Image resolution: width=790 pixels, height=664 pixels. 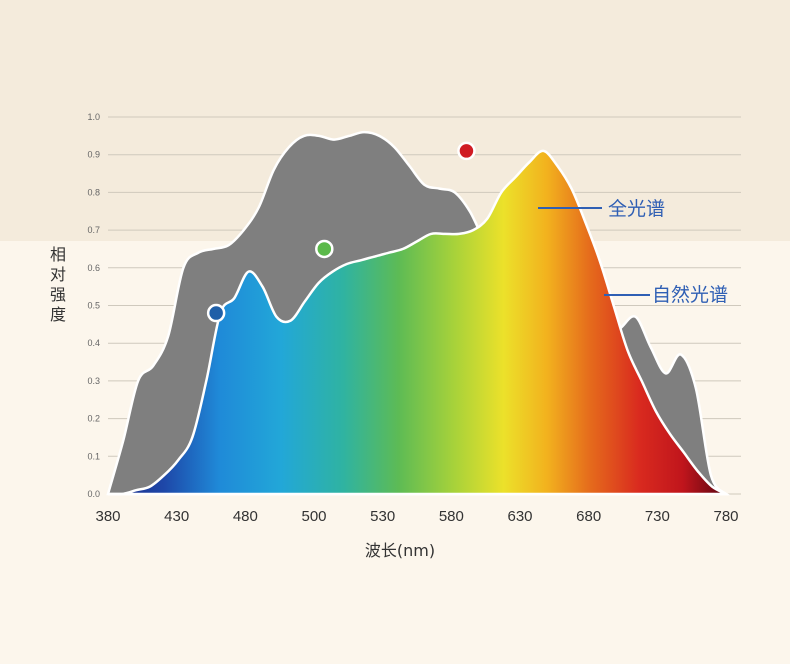 What do you see at coordinates (636, 209) in the screenshot?
I see `legend-full-spectrum-label: 全光谱` at bounding box center [636, 209].